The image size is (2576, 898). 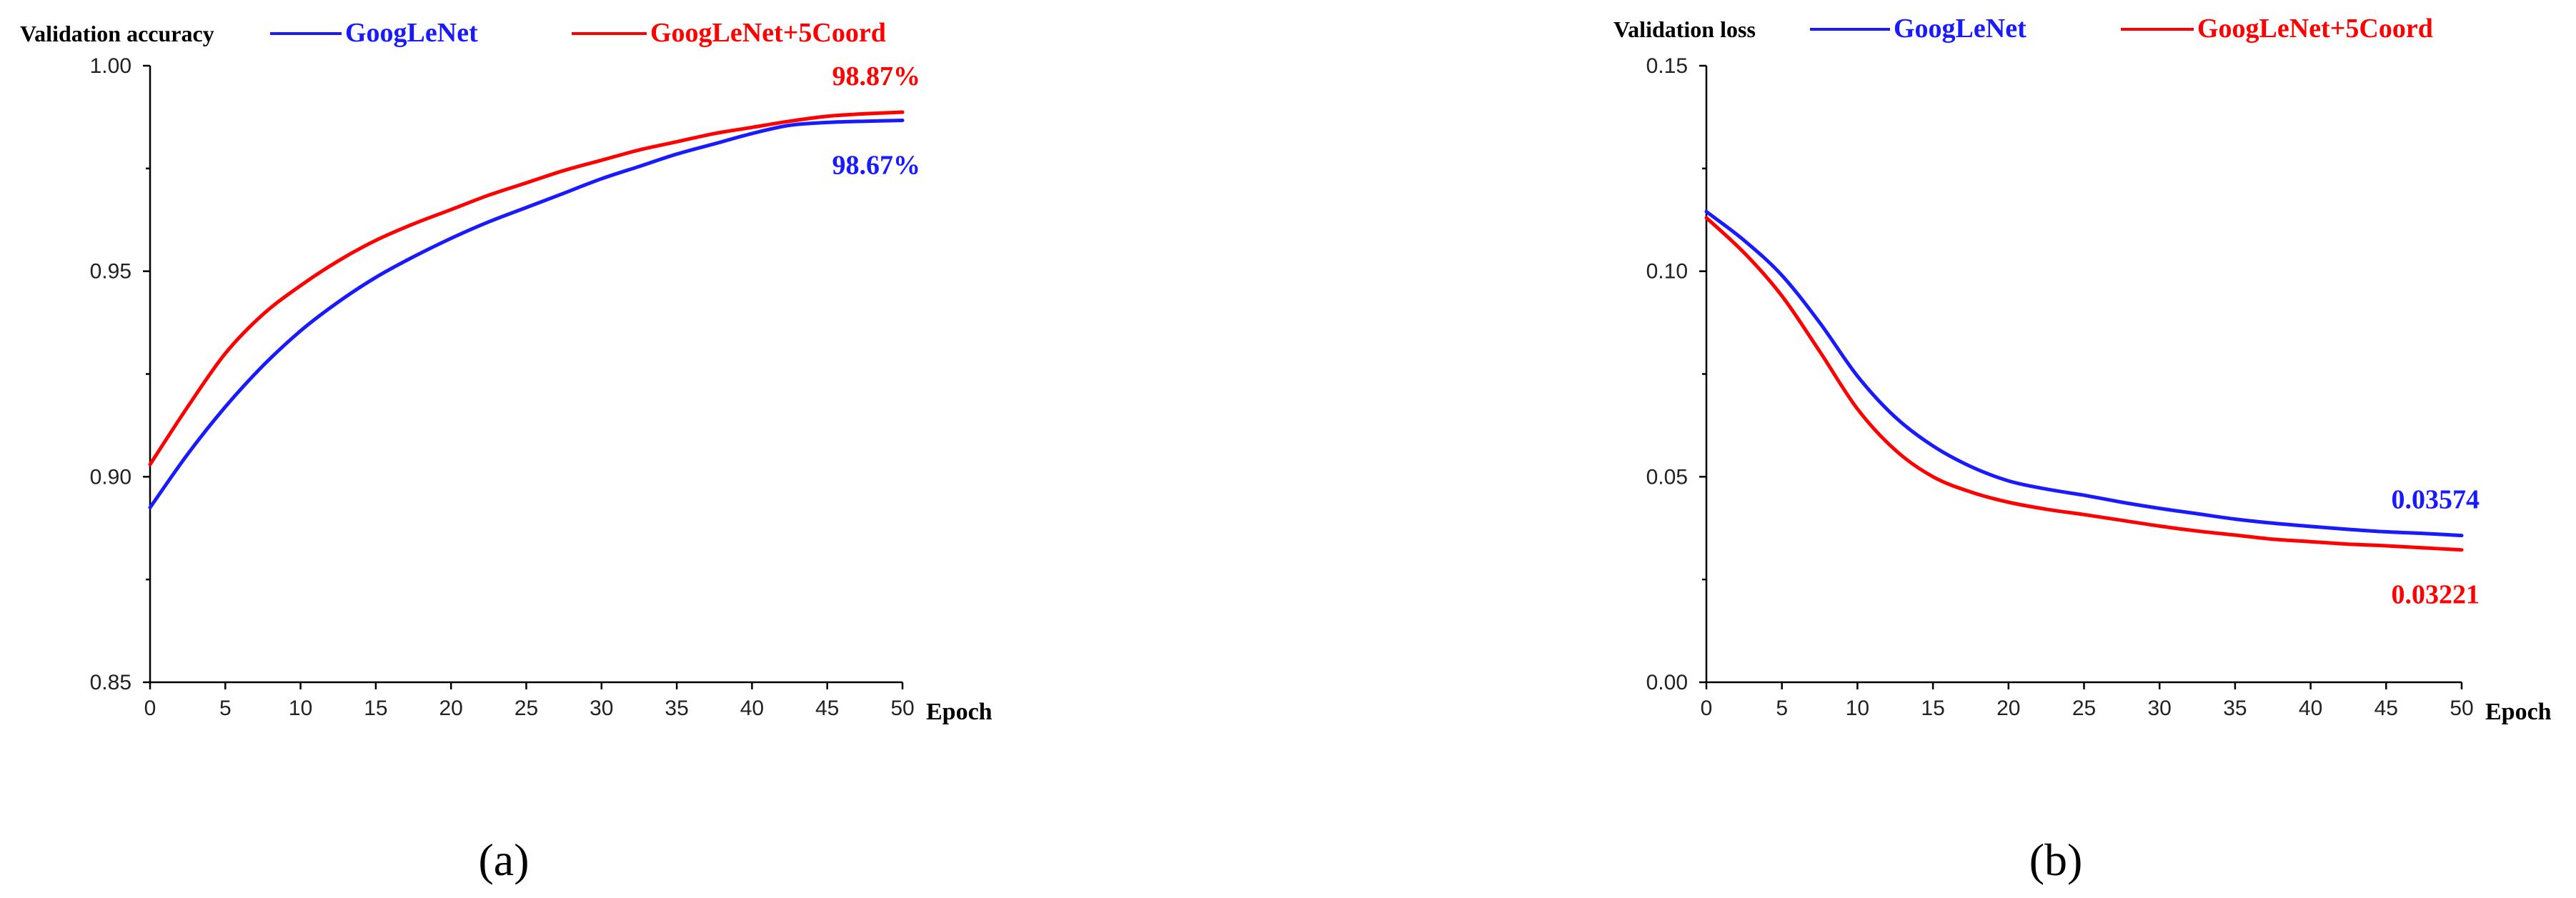 I want to click on y-tick-label: 0.15, so click(x=1667, y=66).